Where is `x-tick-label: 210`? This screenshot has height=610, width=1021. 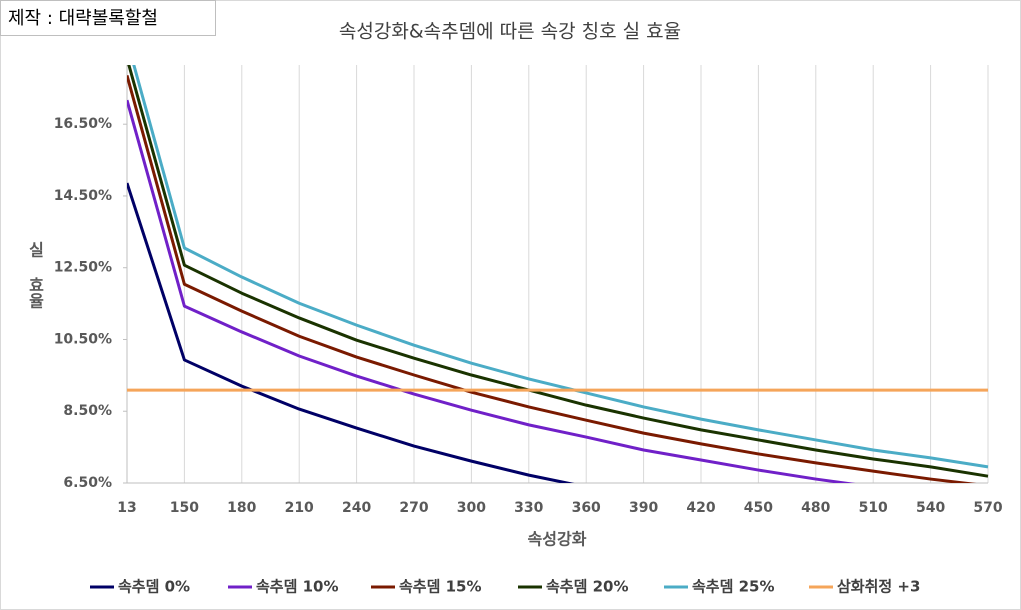 x-tick-label: 210 is located at coordinates (299, 508).